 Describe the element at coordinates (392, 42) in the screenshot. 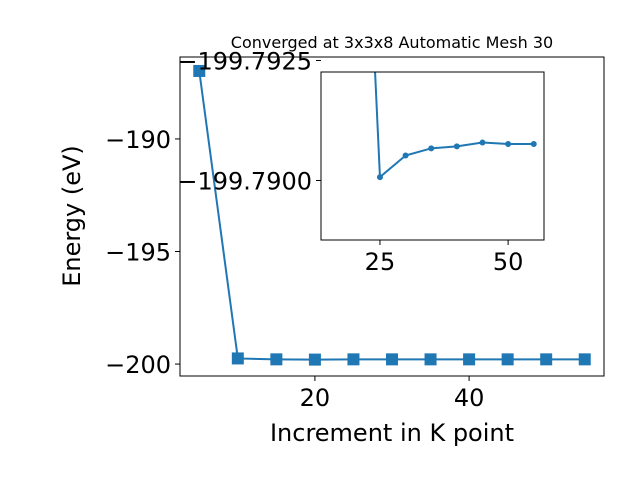

I see `chart-title: Converged at 3x3x8 Automatic Mesh 30` at that location.